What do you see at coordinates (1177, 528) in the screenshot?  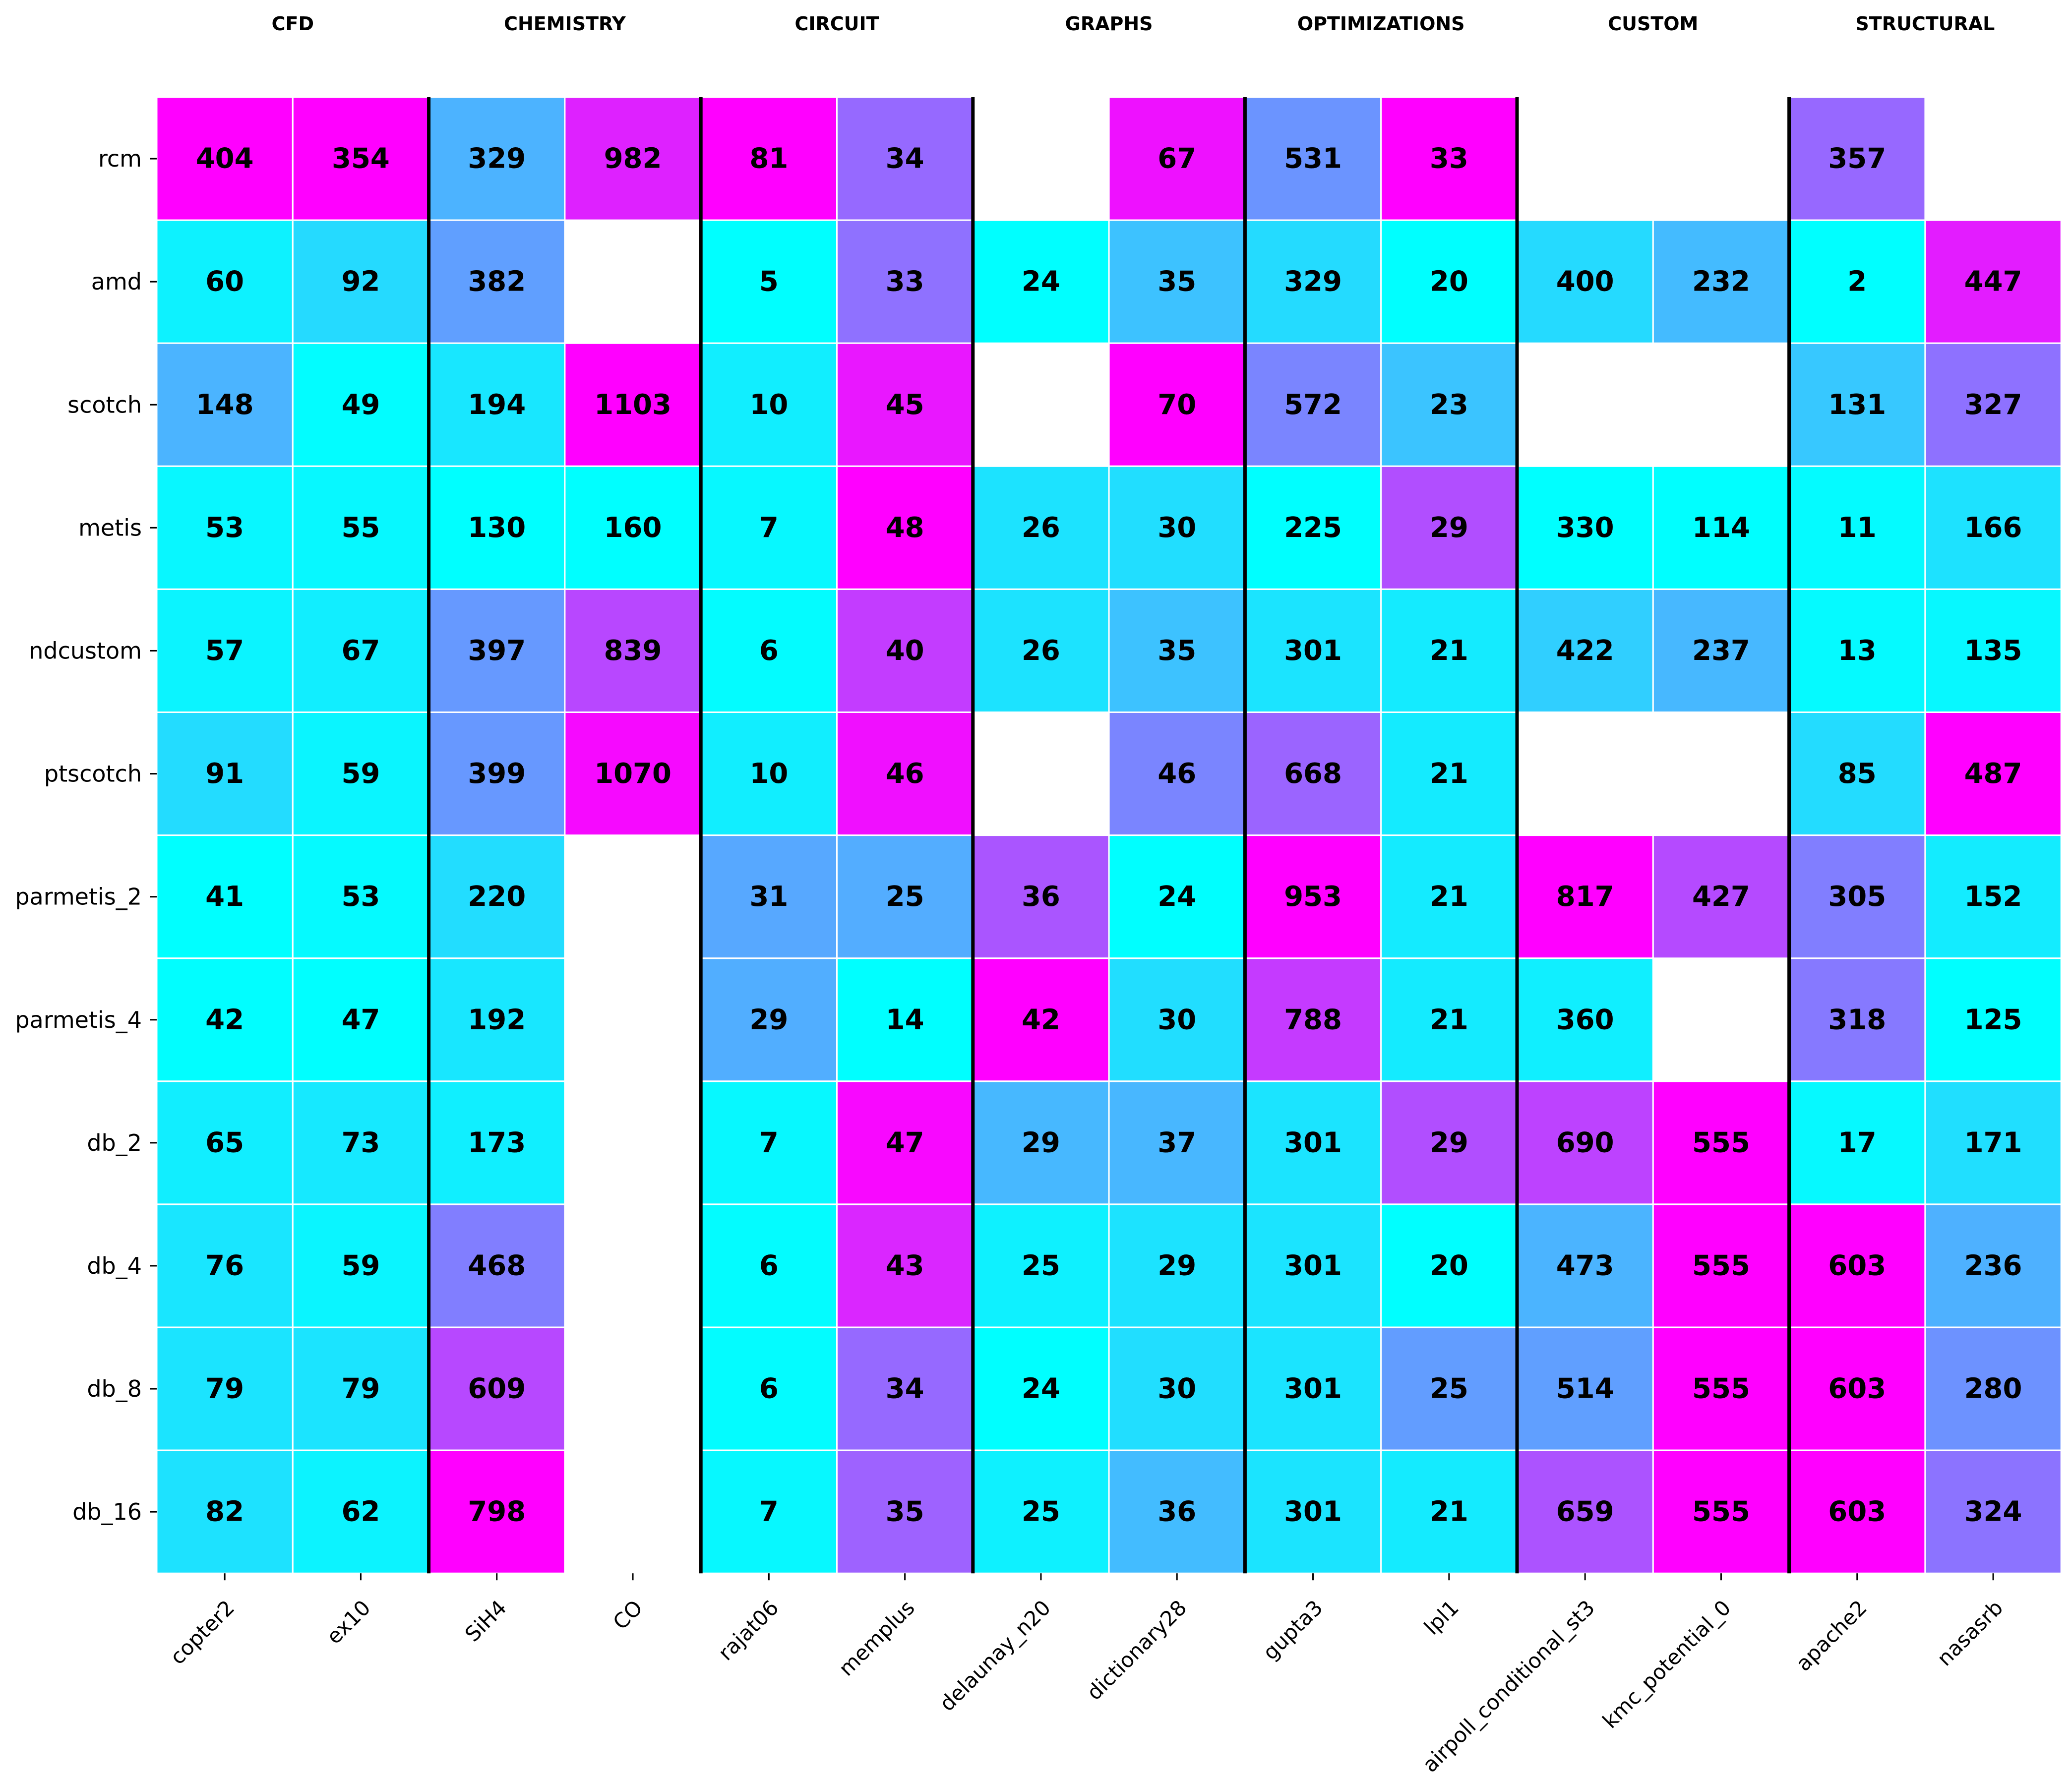 I see `cell-metis-dictionary28` at bounding box center [1177, 528].